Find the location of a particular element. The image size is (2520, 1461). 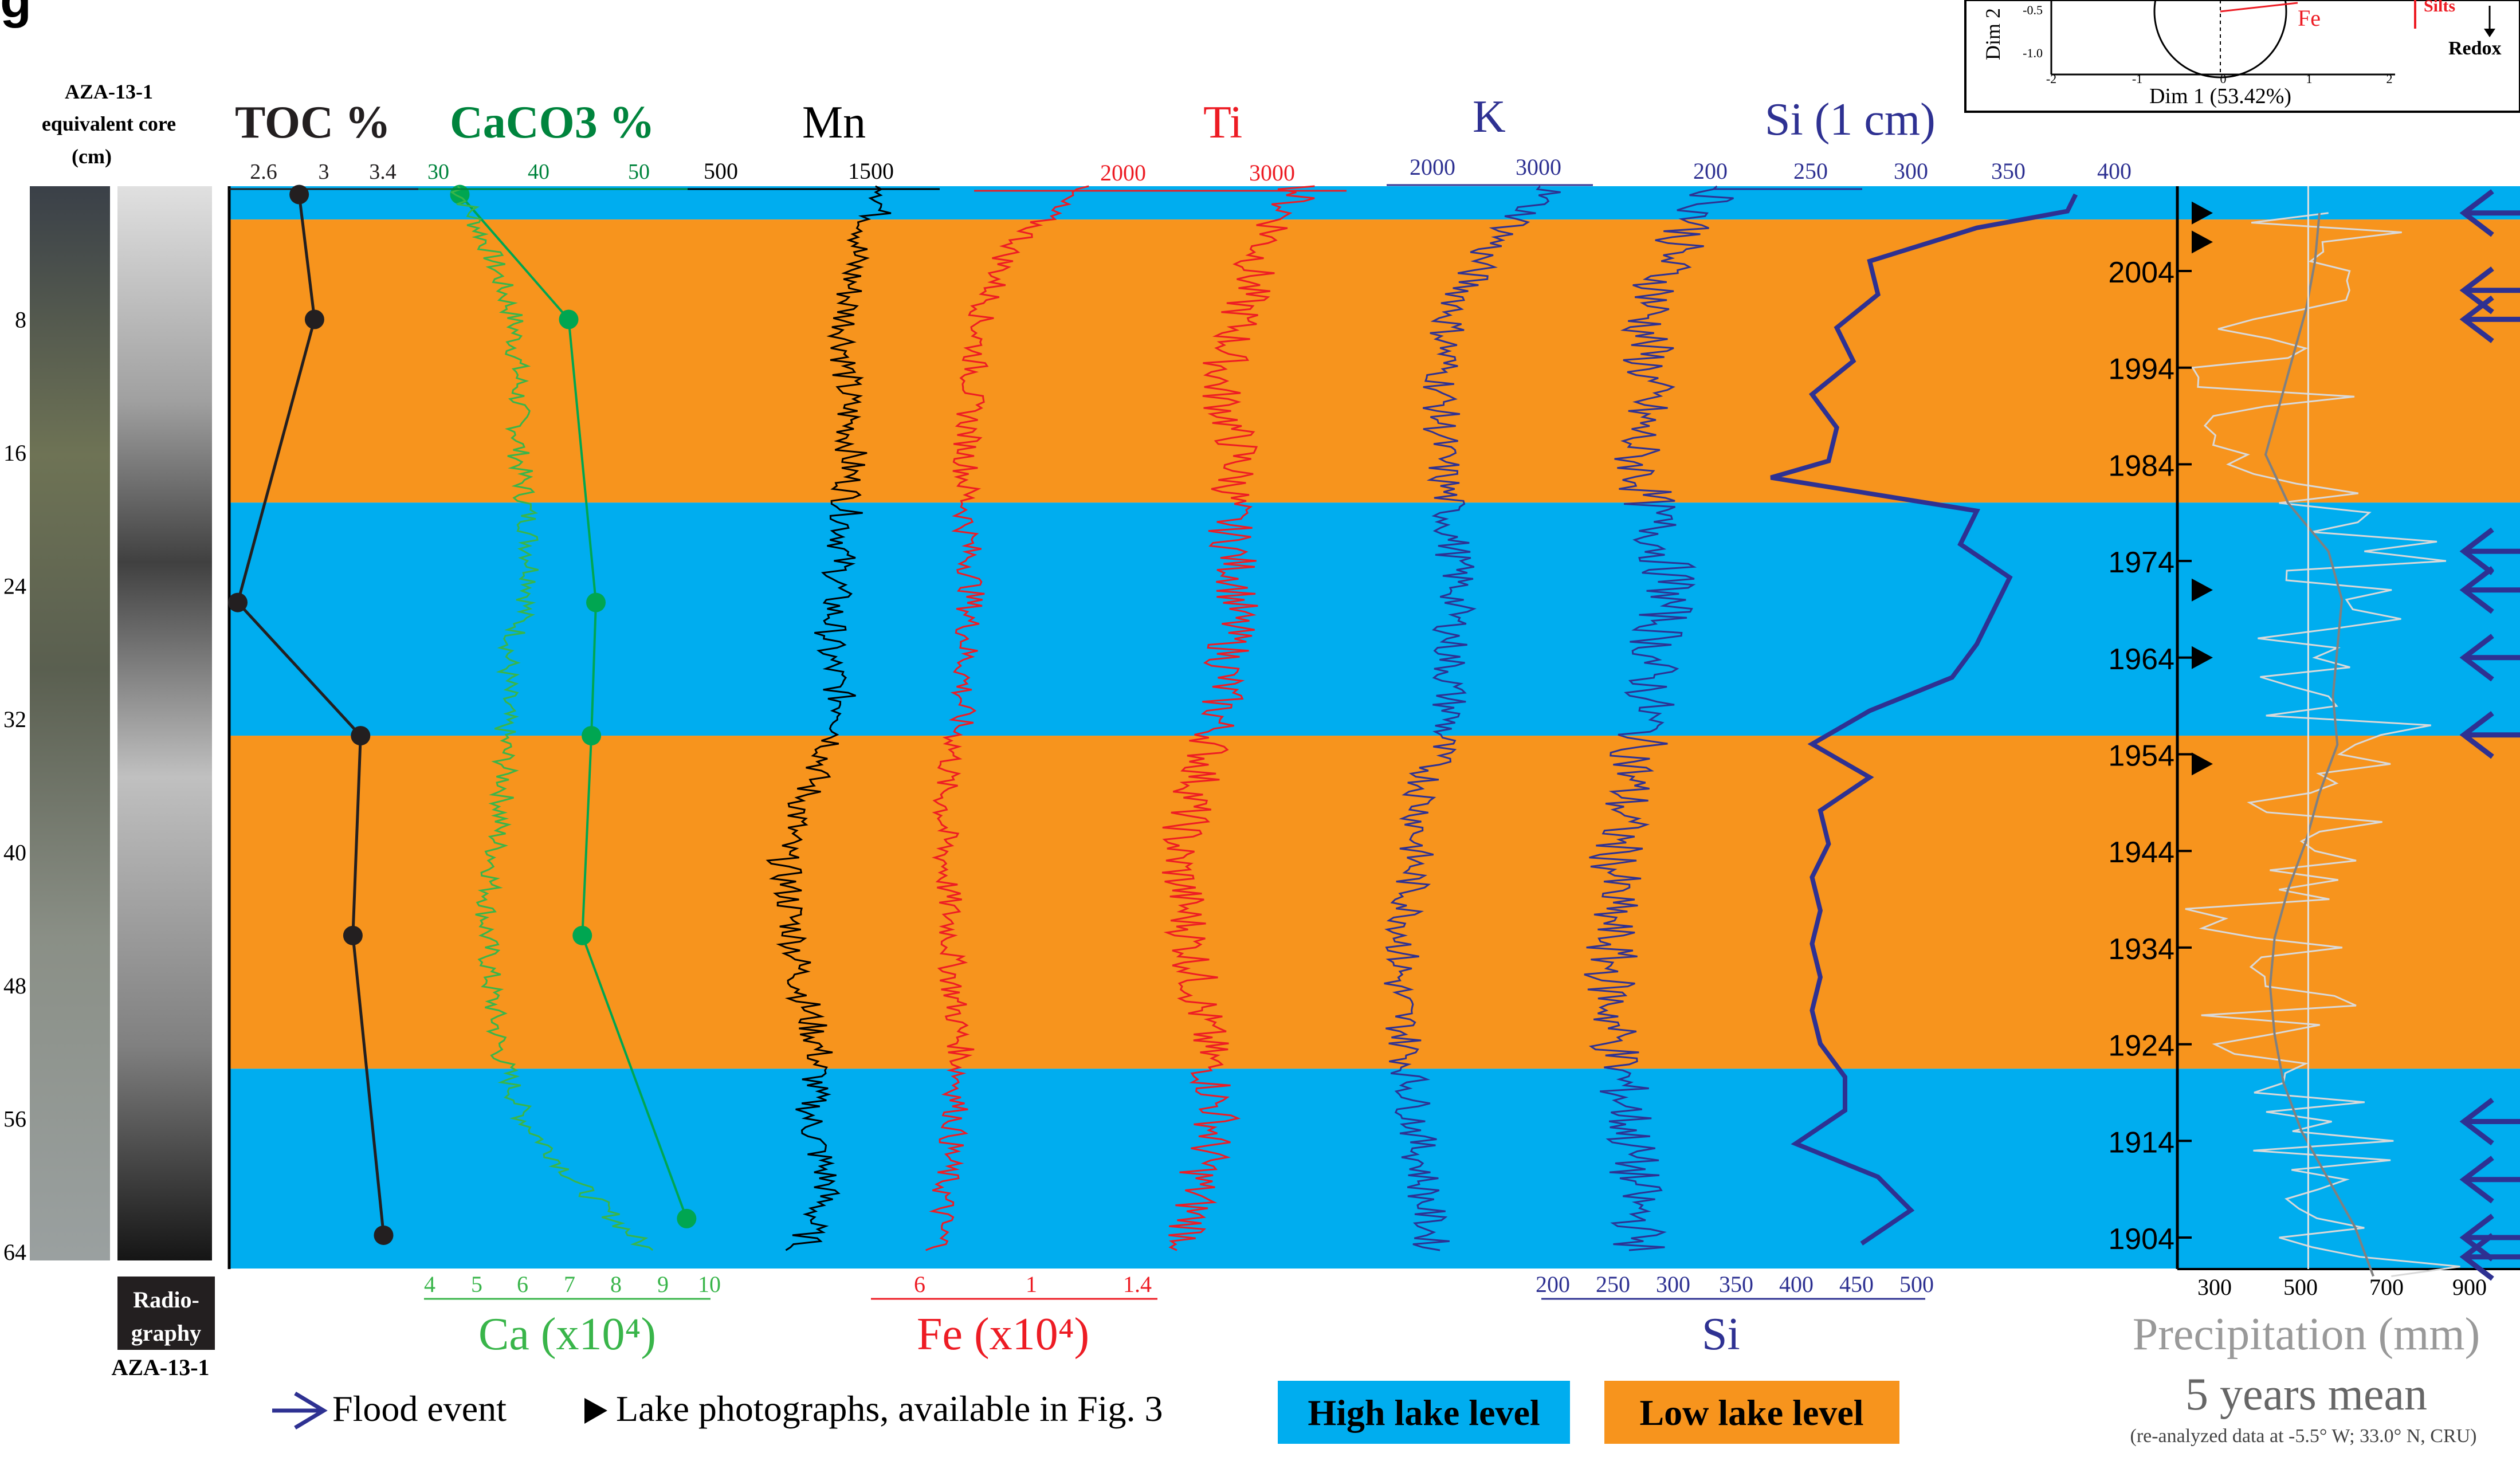

fe-tick: 1.4 is located at coordinates (1137, 1284).